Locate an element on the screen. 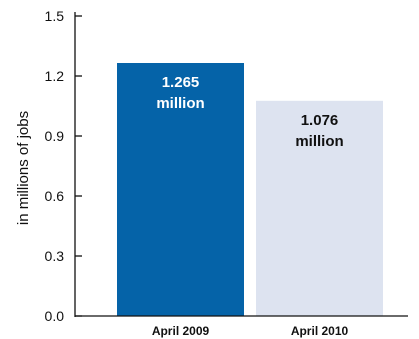  y-tick-label: 0.3 is located at coordinates (55, 256).